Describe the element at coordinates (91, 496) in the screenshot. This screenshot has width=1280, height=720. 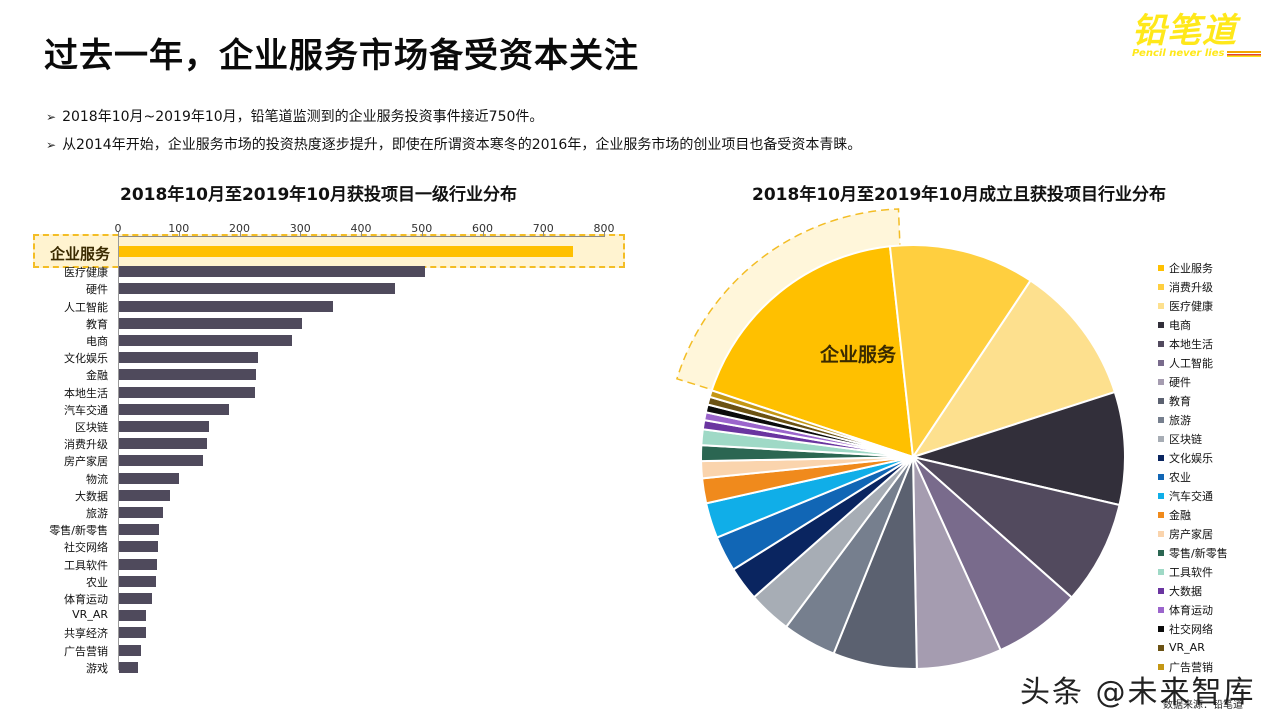
I see `category-label: 大数据` at that location.